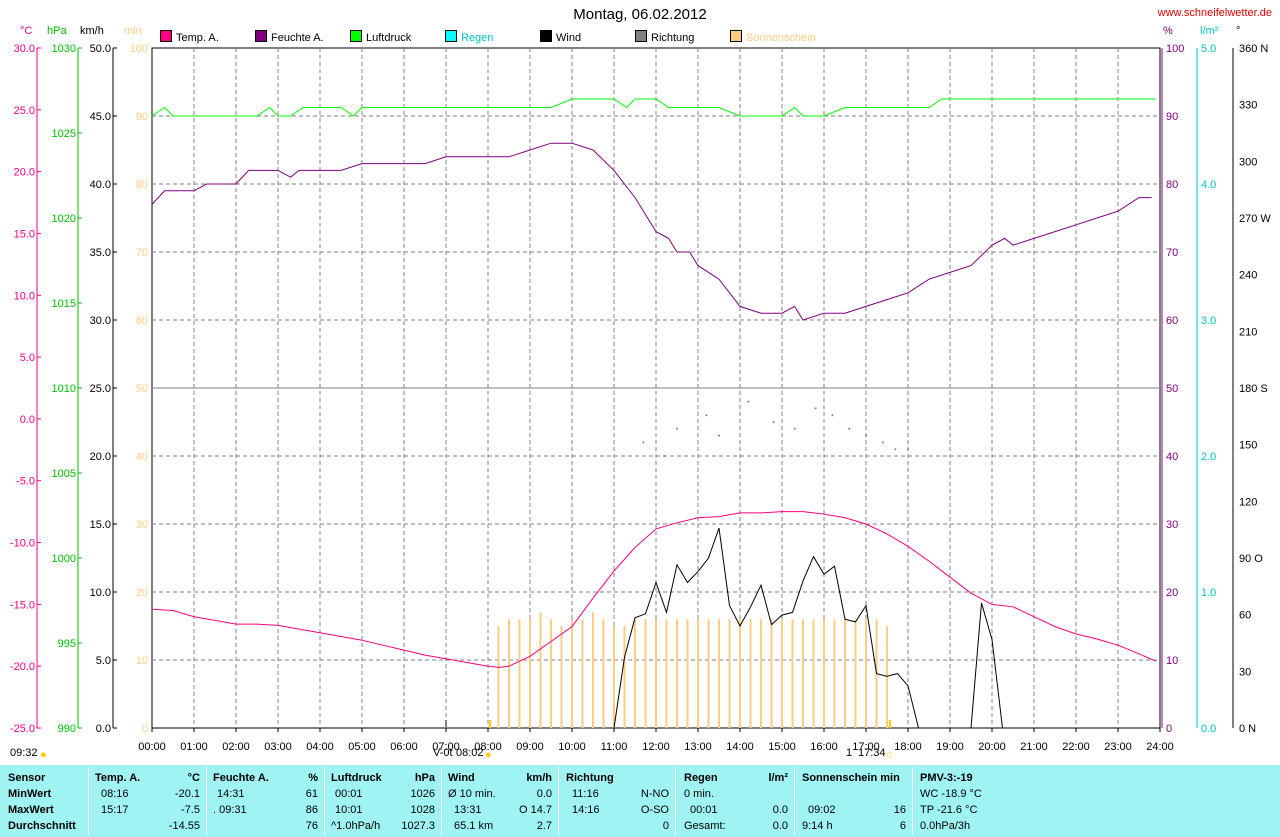  What do you see at coordinates (461, 778) in the screenshot?
I see `wind-header: Wind` at bounding box center [461, 778].